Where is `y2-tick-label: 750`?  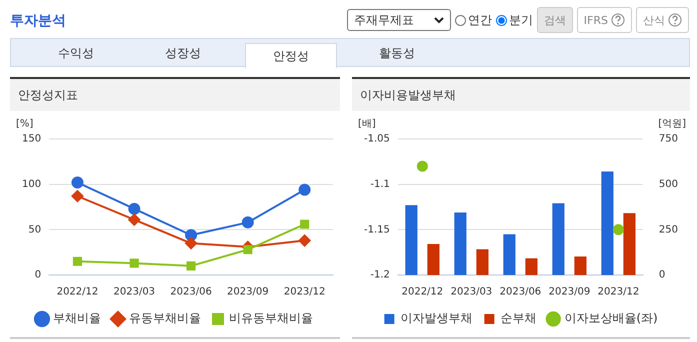 y2-tick-label: 750 is located at coordinates (668, 139).